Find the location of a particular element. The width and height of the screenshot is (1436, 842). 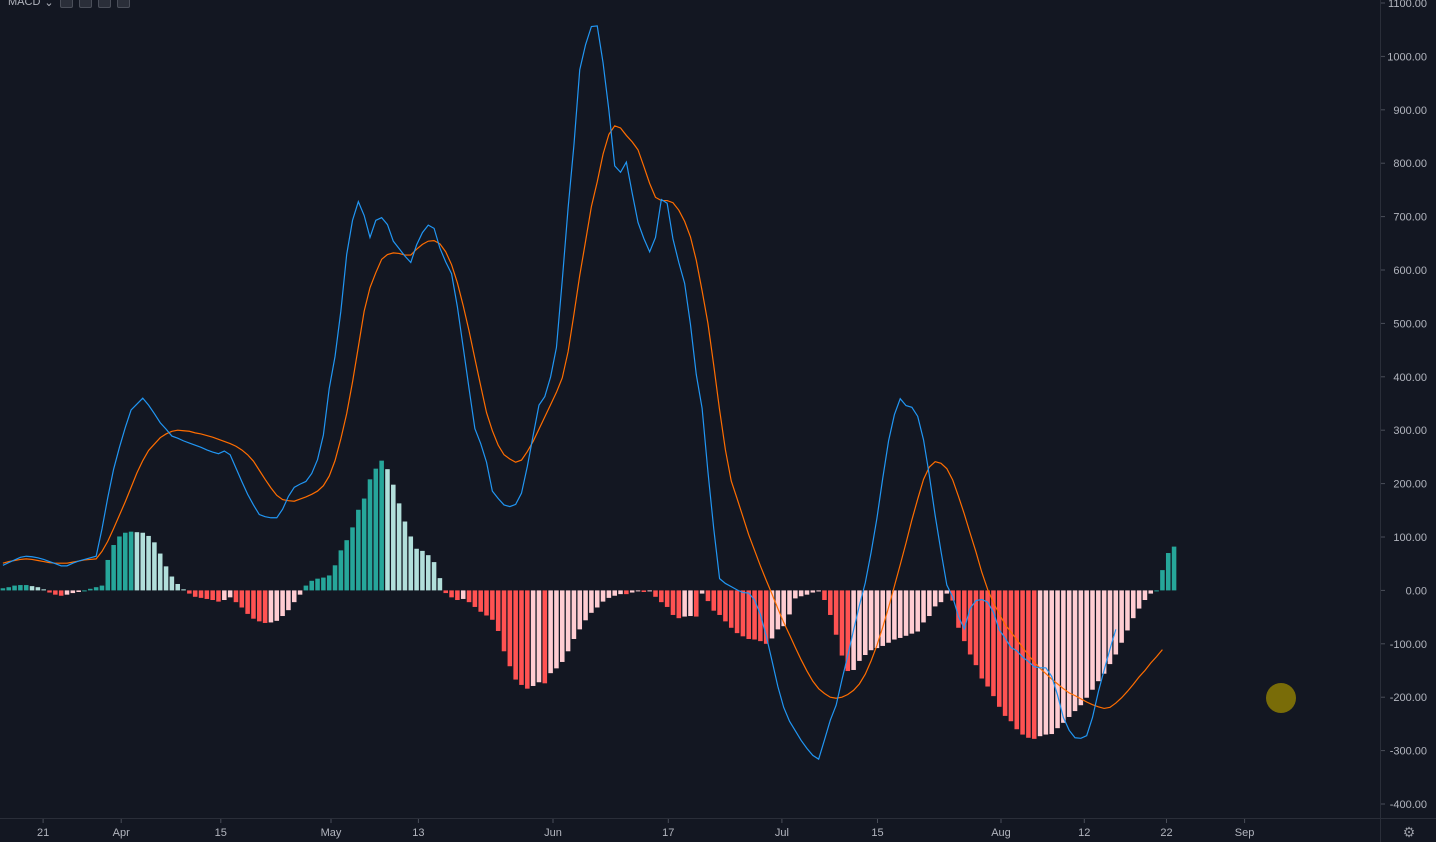

y-tick-label: 300.00 is located at coordinates (1410, 431).